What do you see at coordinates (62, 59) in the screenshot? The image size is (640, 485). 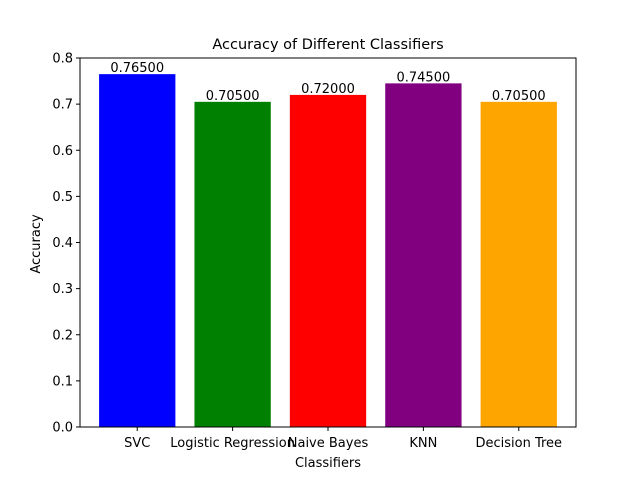 I see `y-tick-label: 0.8` at bounding box center [62, 59].